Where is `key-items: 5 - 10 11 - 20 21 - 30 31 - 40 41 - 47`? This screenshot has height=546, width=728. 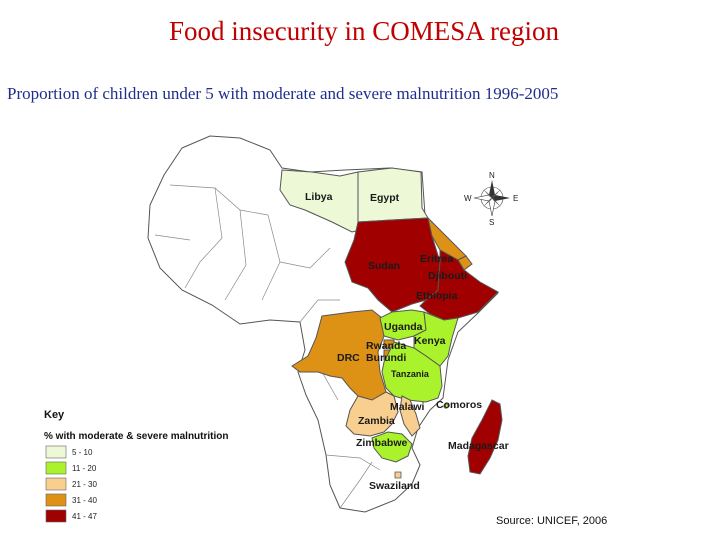 key-items: 5 - 10 11 - 20 21 - 30 31 - 40 41 - 47 is located at coordinates (71, 484).